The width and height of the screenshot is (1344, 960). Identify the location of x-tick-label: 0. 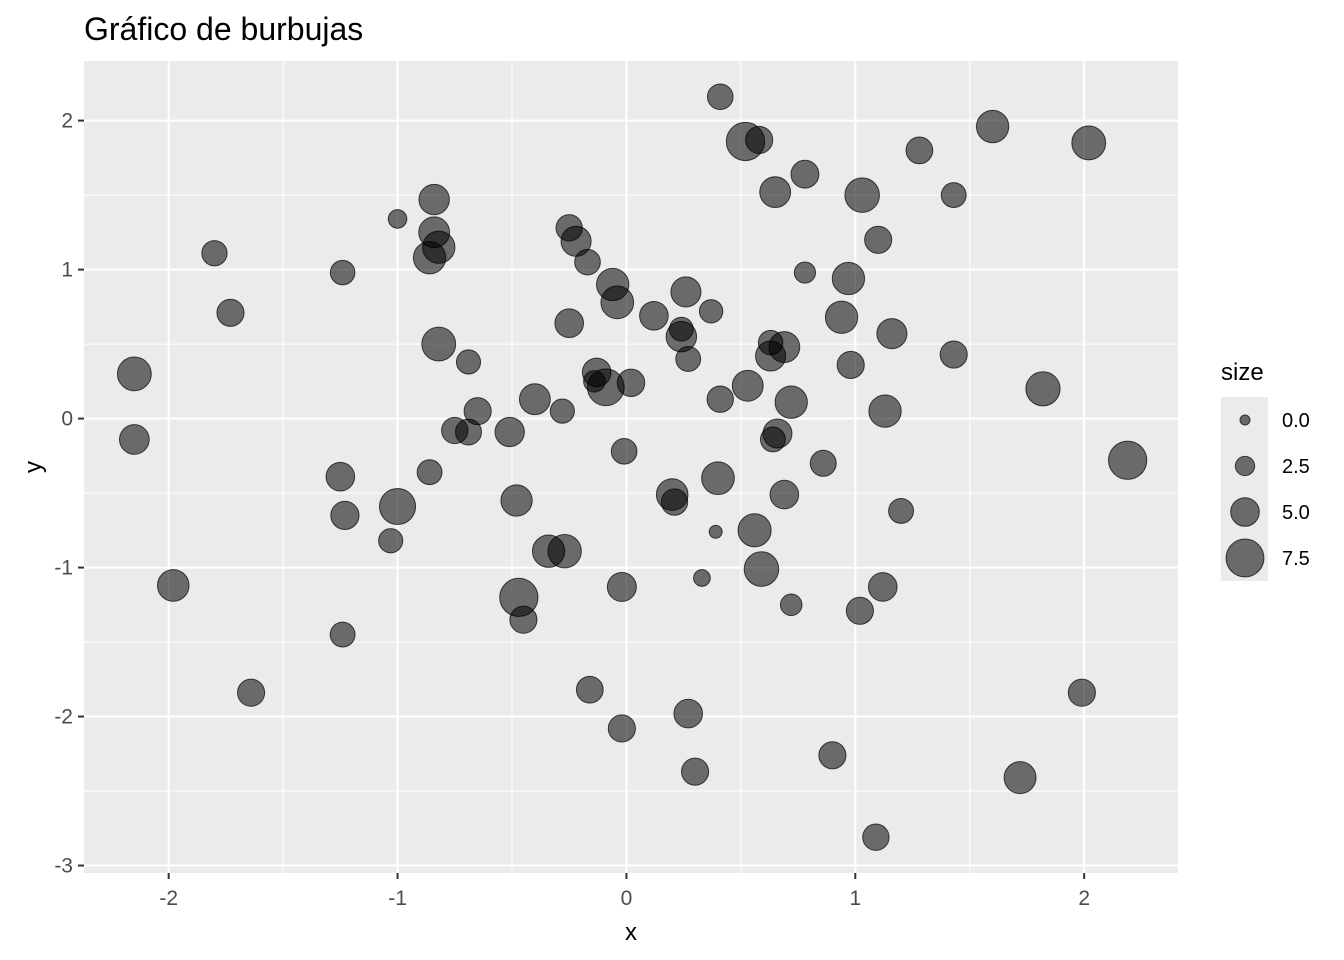
(627, 898).